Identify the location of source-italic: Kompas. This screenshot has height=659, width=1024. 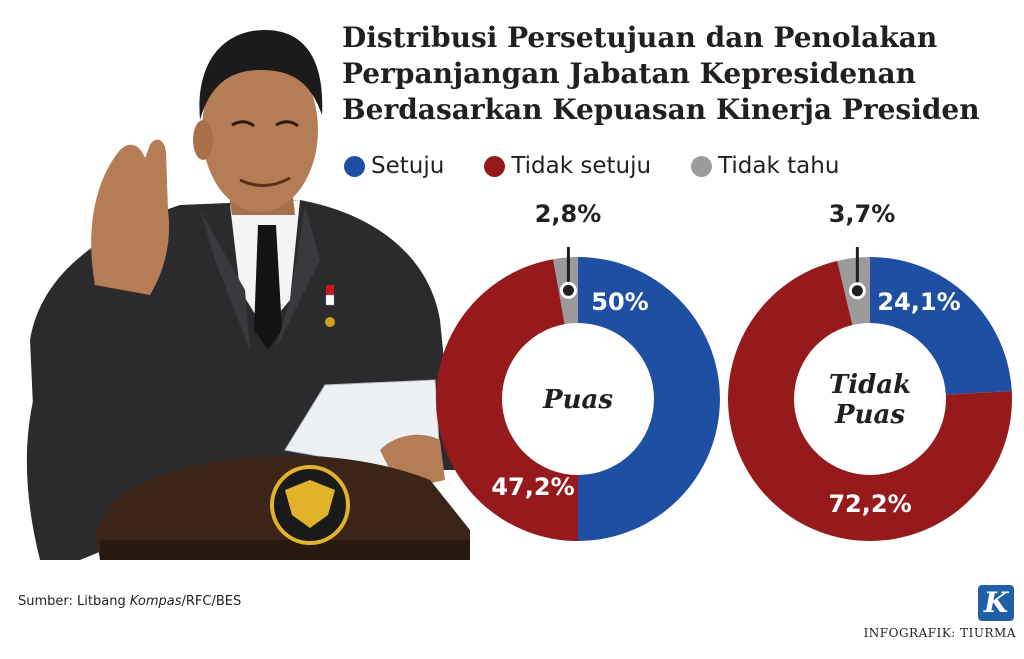
(155, 601).